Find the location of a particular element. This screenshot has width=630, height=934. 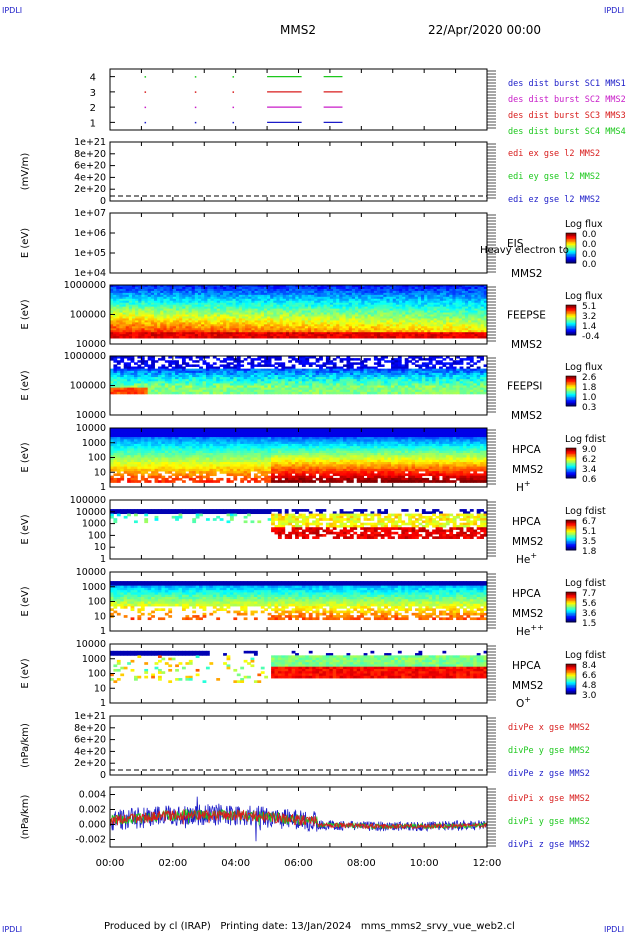

burst-dot is located at coordinates (233, 122).